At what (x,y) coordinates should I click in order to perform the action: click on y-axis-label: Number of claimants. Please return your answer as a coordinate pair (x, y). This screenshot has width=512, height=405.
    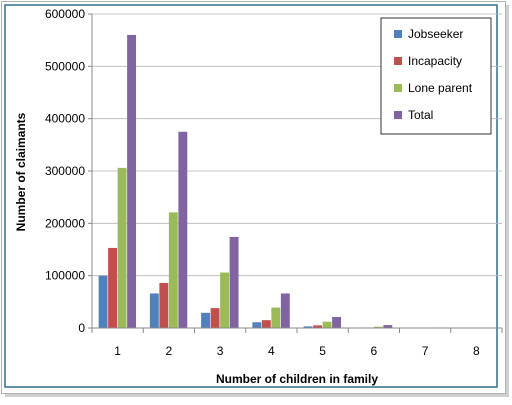
    Looking at the image, I should click on (21, 171).